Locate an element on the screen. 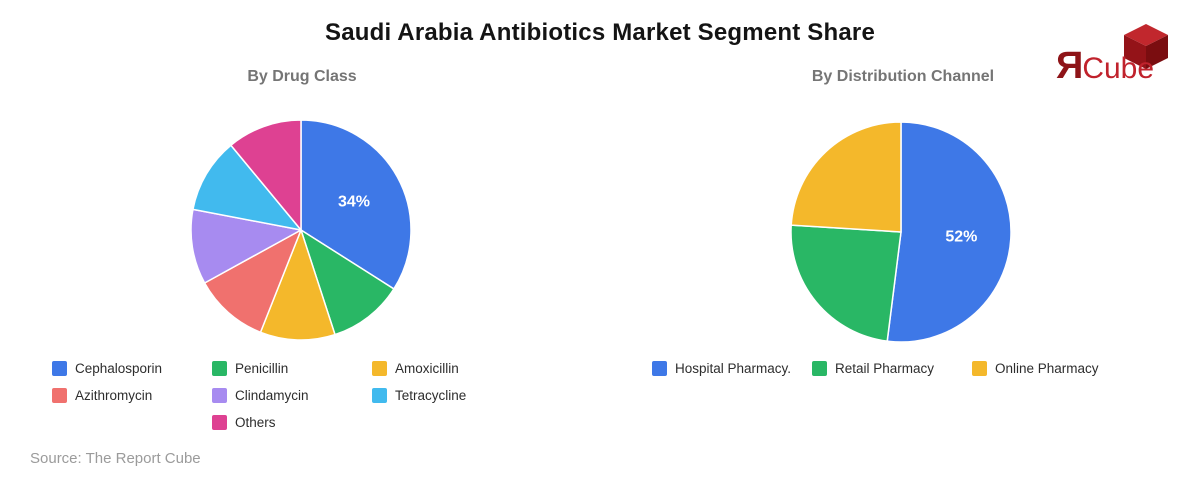 This screenshot has width=1200, height=480. pie-slice-penicillin is located at coordinates (347, 282).